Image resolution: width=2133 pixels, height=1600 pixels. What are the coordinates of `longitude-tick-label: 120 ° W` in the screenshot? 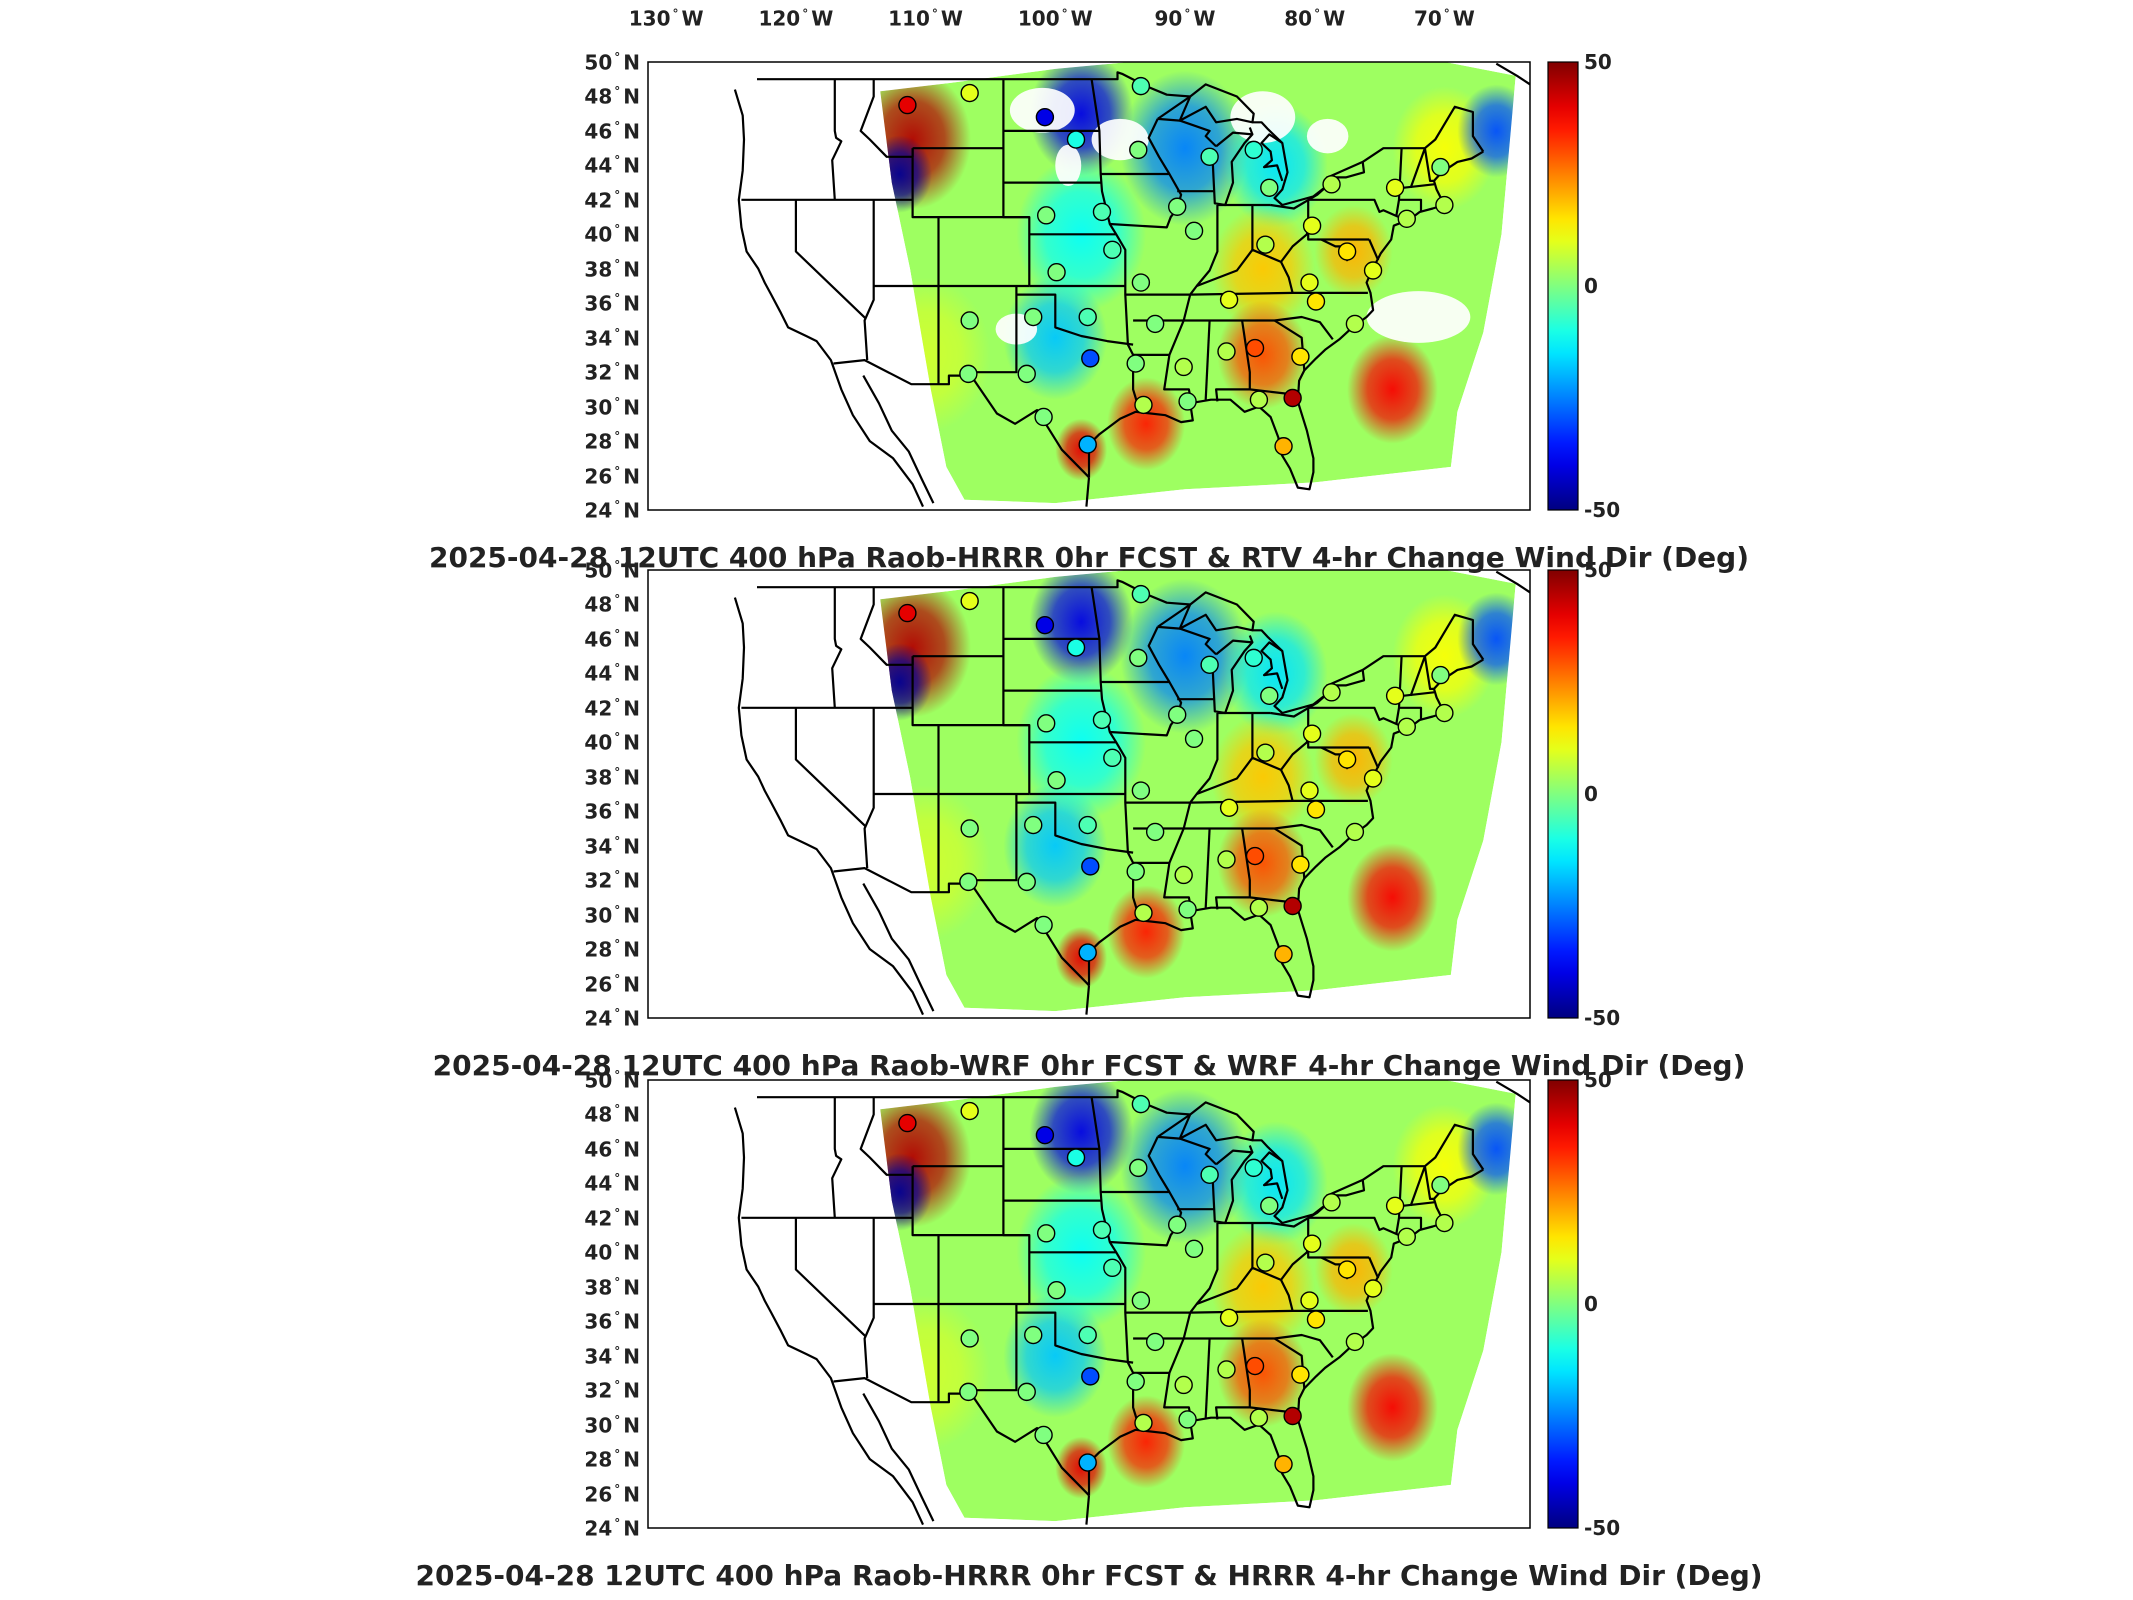 It's located at (796, 18).